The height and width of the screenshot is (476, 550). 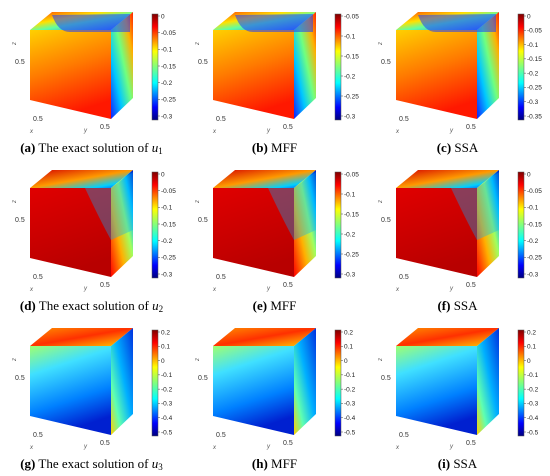 I want to click on panel-label: (c), so click(x=444, y=147).